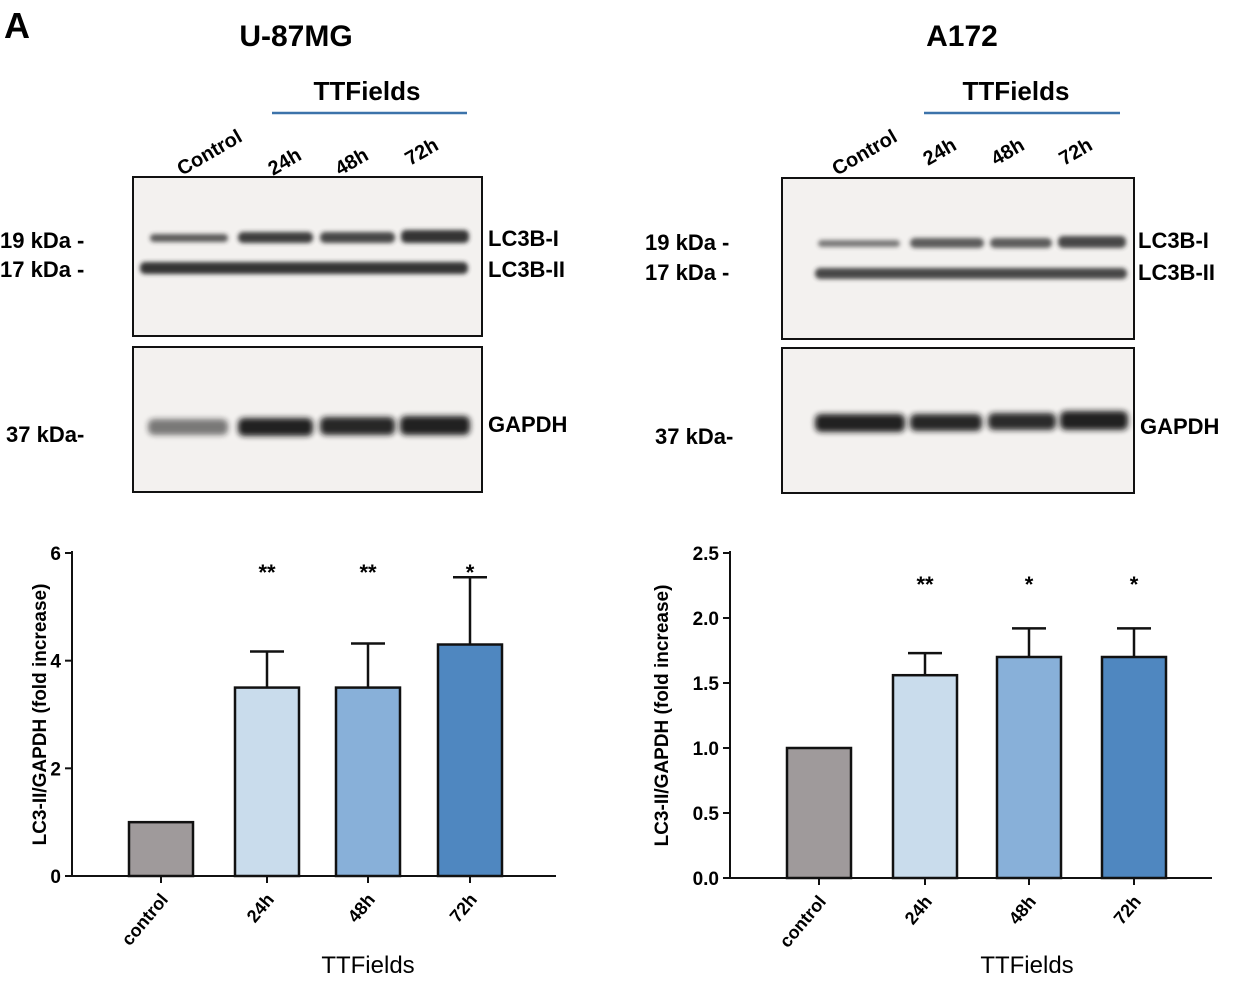  What do you see at coordinates (706, 684) in the screenshot?
I see `y-tick-label: 1.5` at bounding box center [706, 684].